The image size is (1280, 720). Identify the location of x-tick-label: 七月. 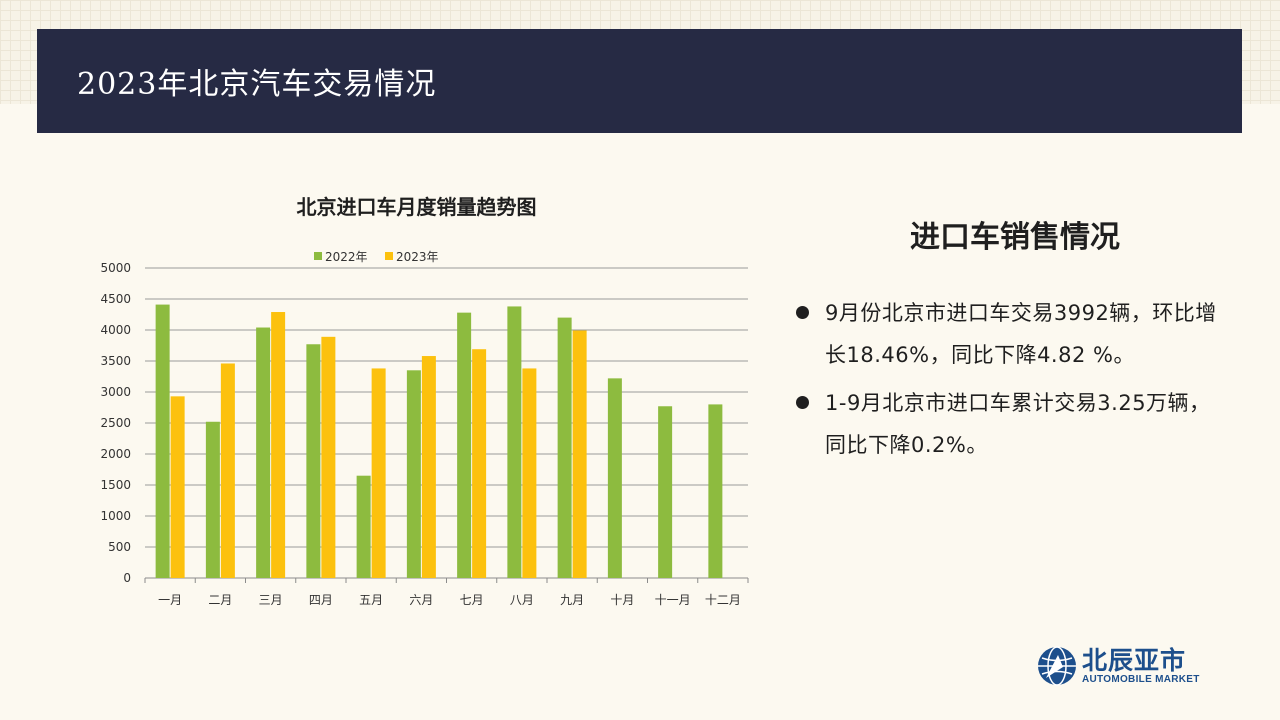
(472, 600).